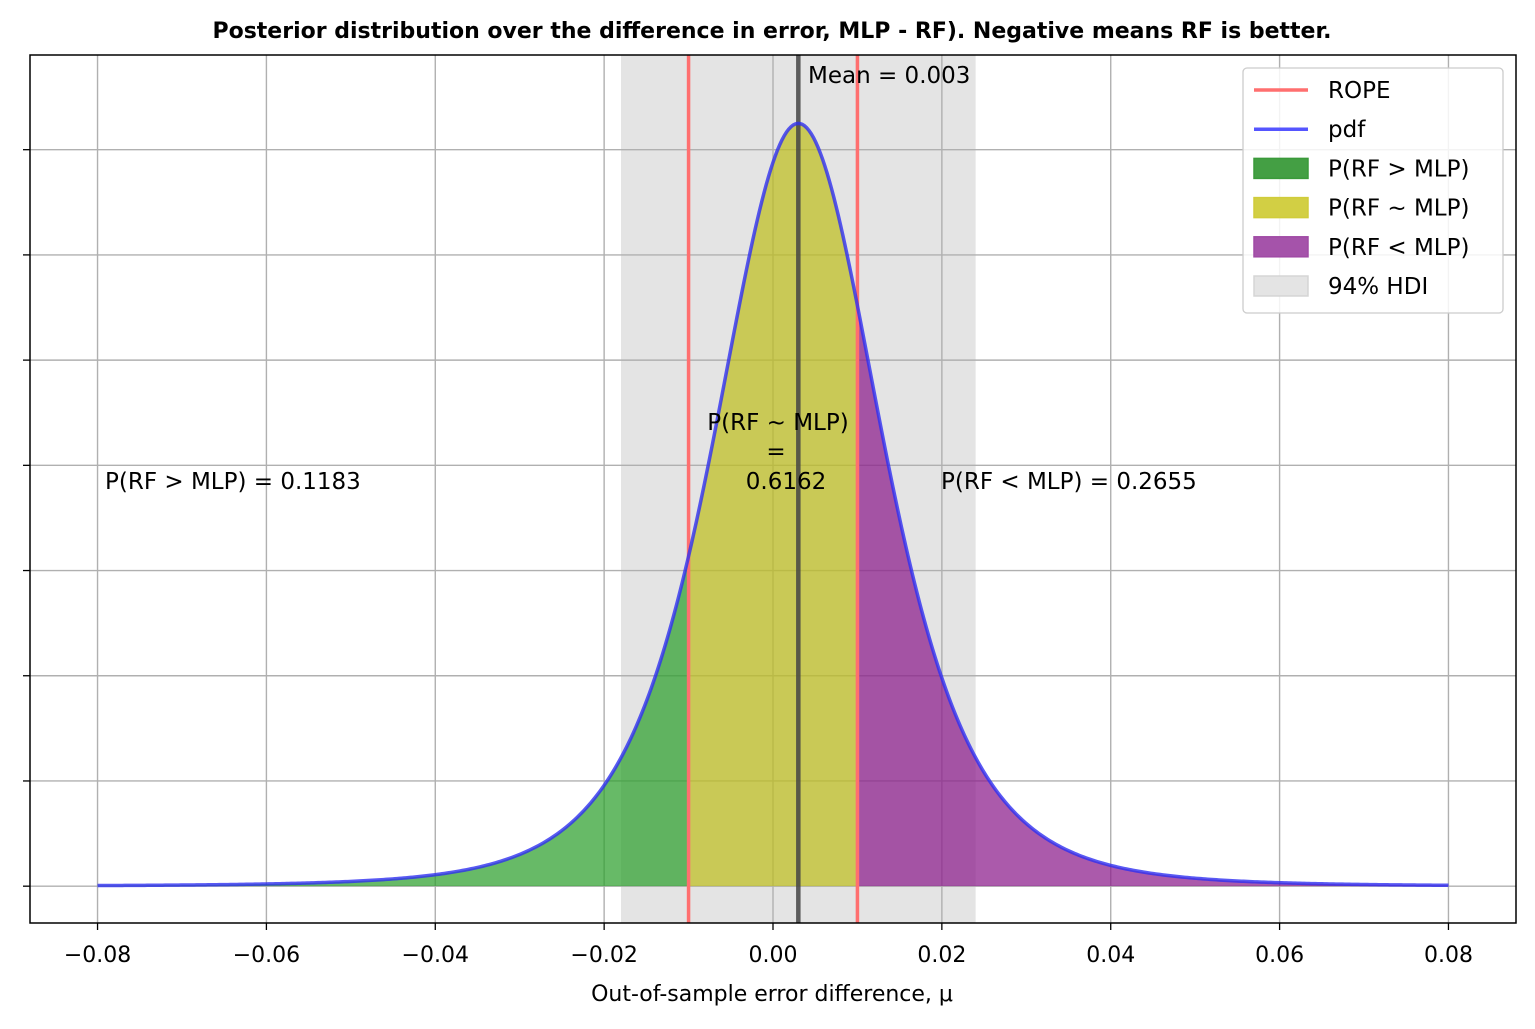  Describe the element at coordinates (1279, 955) in the screenshot. I see `x-tick-label: 0.06` at that location.